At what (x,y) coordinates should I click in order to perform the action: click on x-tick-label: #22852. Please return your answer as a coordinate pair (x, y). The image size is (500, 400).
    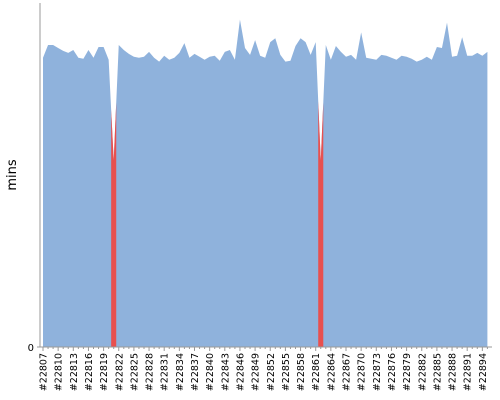
    Looking at the image, I should click on (271, 372).